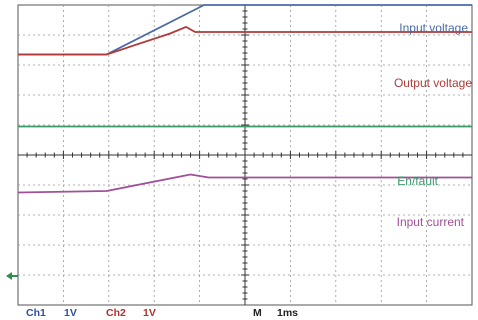  What do you see at coordinates (70, 313) in the screenshot?
I see `status-ch1-scale: 1V` at bounding box center [70, 313].